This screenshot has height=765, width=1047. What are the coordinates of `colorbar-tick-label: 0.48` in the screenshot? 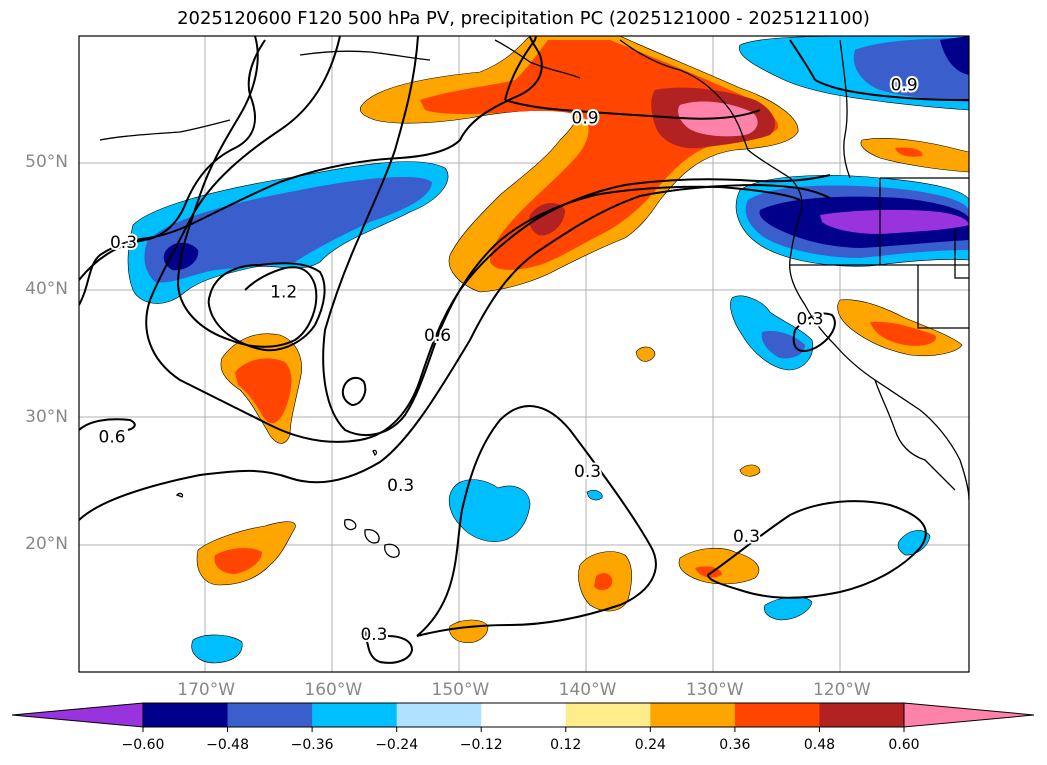 It's located at (819, 745).